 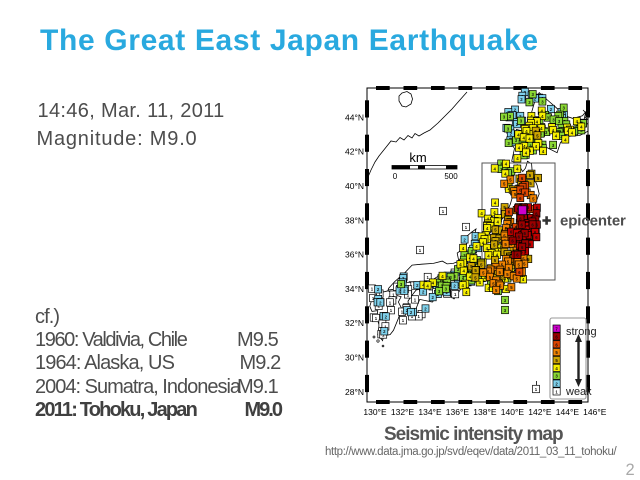 I want to click on svg-text: epicenter, so click(x=593, y=221).